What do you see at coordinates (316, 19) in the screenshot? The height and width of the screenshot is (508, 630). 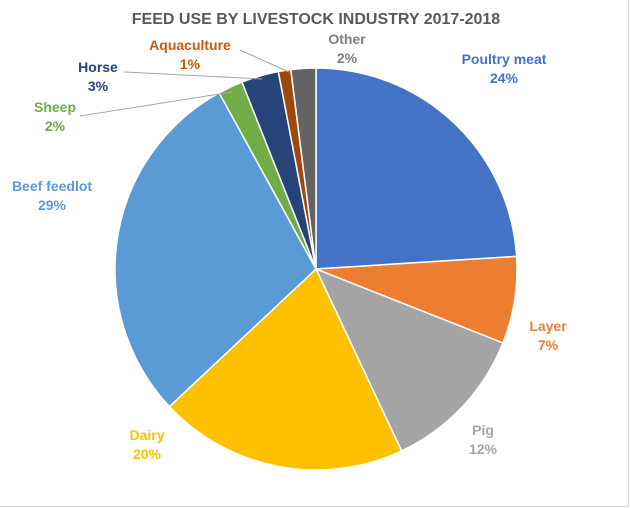 I see `chart-title: FEED USE BY LIVESTOCK INDUSTRY 2017-2018` at bounding box center [316, 19].